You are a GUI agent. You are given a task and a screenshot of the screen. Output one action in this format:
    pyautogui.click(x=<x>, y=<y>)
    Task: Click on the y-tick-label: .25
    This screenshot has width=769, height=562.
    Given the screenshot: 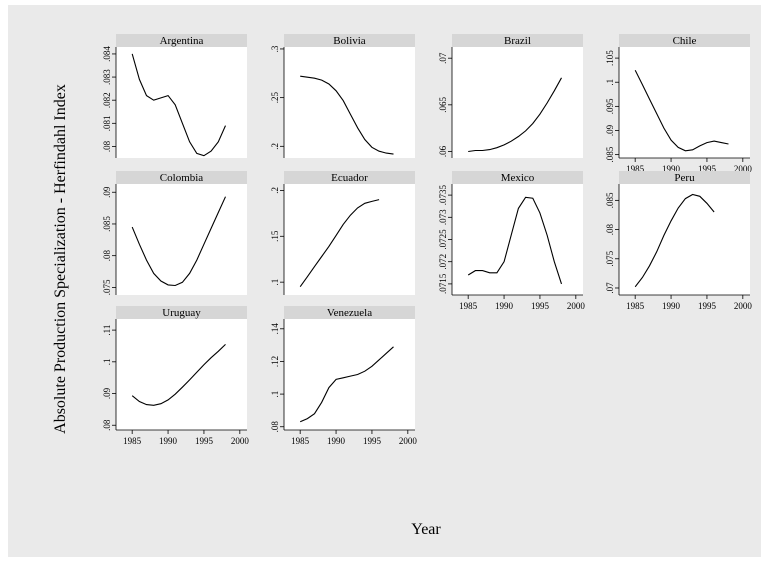 What is the action you would take?
    pyautogui.click(x=275, y=98)
    